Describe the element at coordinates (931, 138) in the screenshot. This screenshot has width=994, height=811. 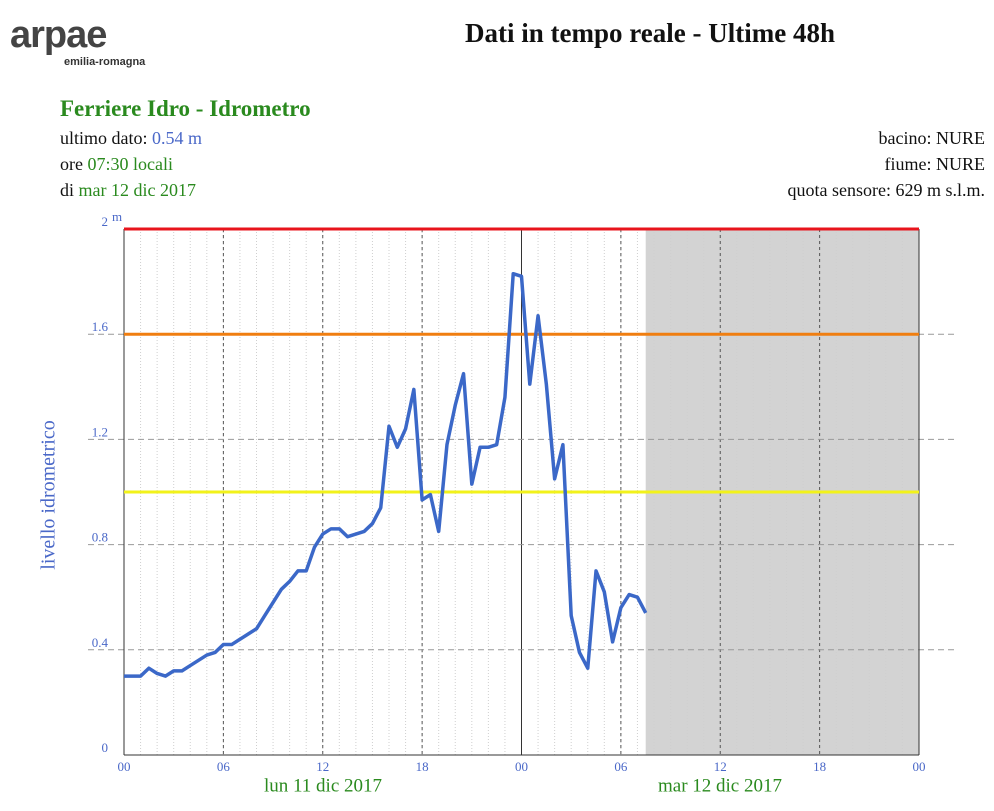
I see `basin: bacino: NURE` at that location.